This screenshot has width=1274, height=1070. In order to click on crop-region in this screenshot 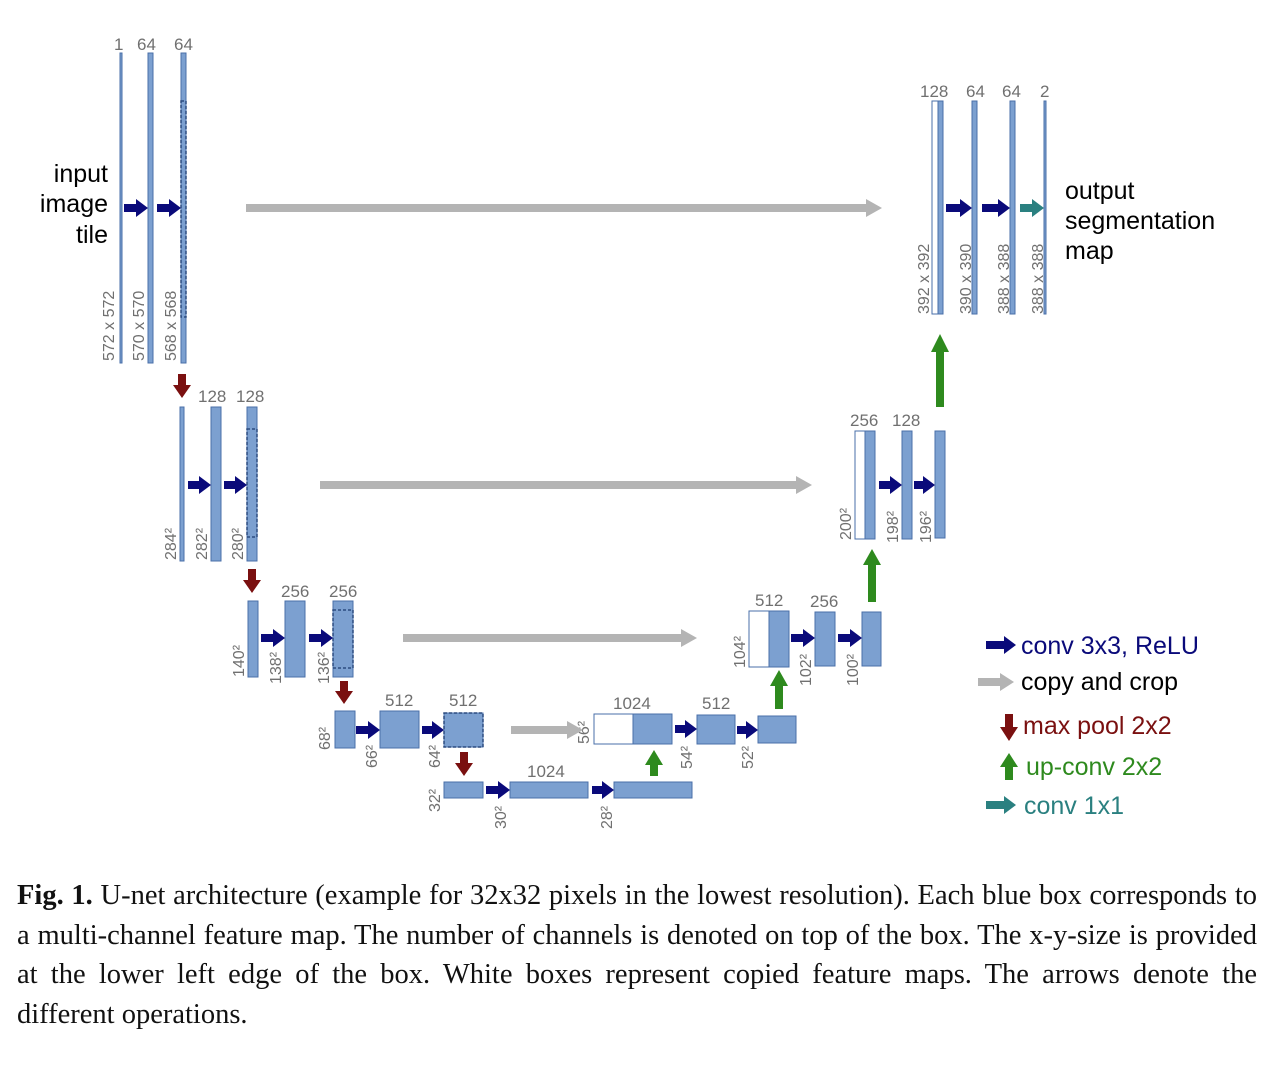, I will do `click(183, 209)`.